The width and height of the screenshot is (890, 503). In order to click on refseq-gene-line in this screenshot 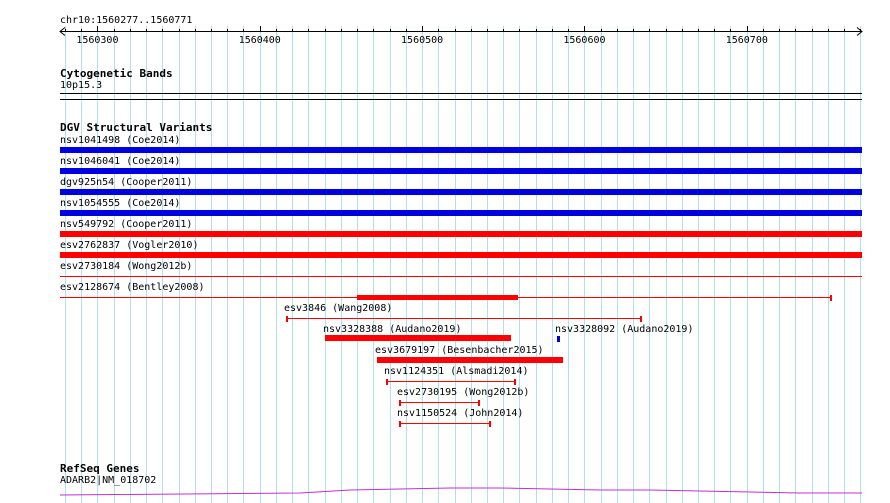, I will do `click(460, 491)`.